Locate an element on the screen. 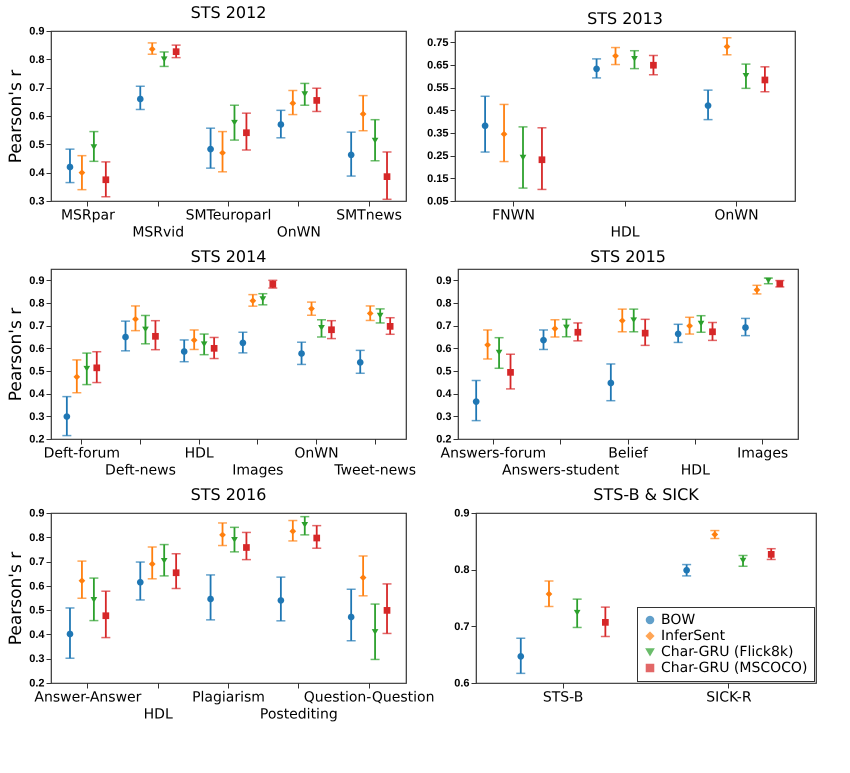  chart-title: STS 2015 is located at coordinates (628, 256).